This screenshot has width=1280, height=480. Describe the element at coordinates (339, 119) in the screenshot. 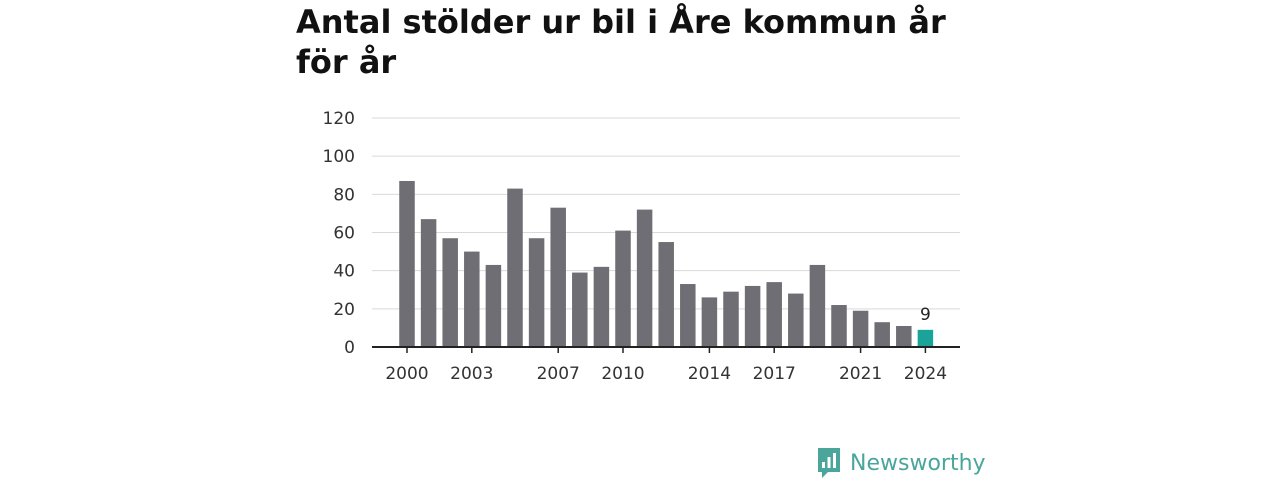

I see `y-tick-label: 120` at that location.